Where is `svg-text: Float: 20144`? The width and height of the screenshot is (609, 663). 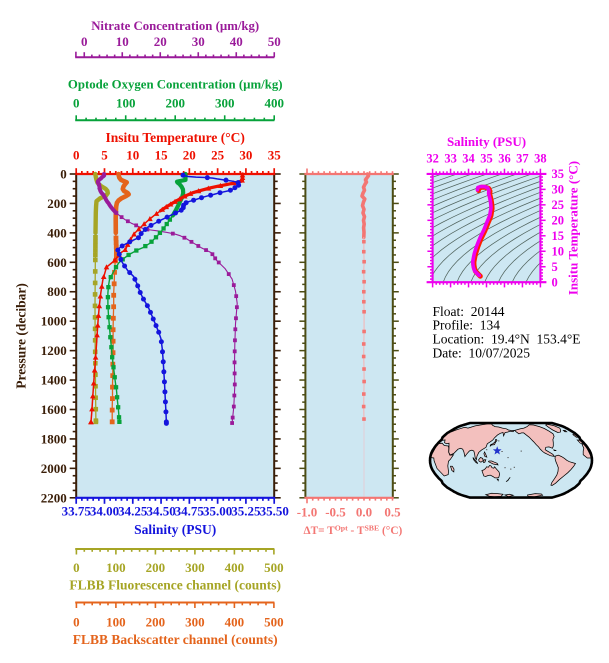 svg-text: Float: 20144 is located at coordinates (469, 311).